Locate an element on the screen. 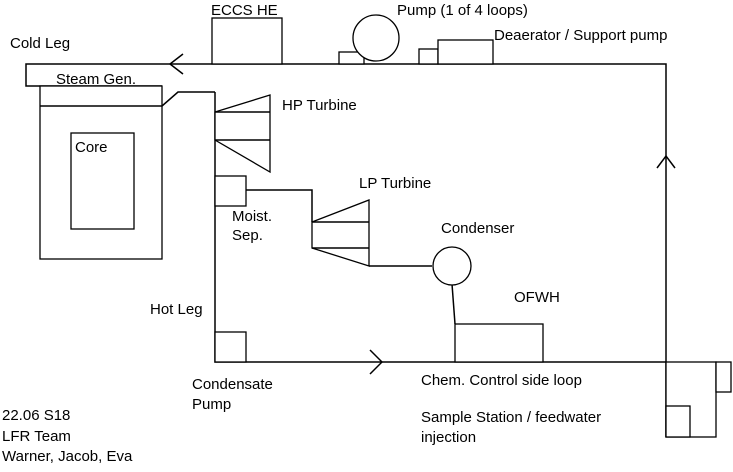 Image resolution: width=733 pixels, height=472 pixels. label-chem-control: Chem. Control side loop is located at coordinates (501, 380).